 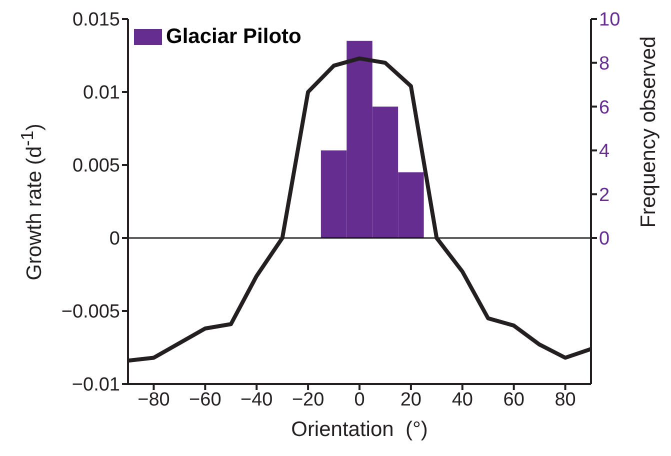 What do you see at coordinates (96, 20) in the screenshot?
I see `y-tick-label: 0.015` at bounding box center [96, 20].